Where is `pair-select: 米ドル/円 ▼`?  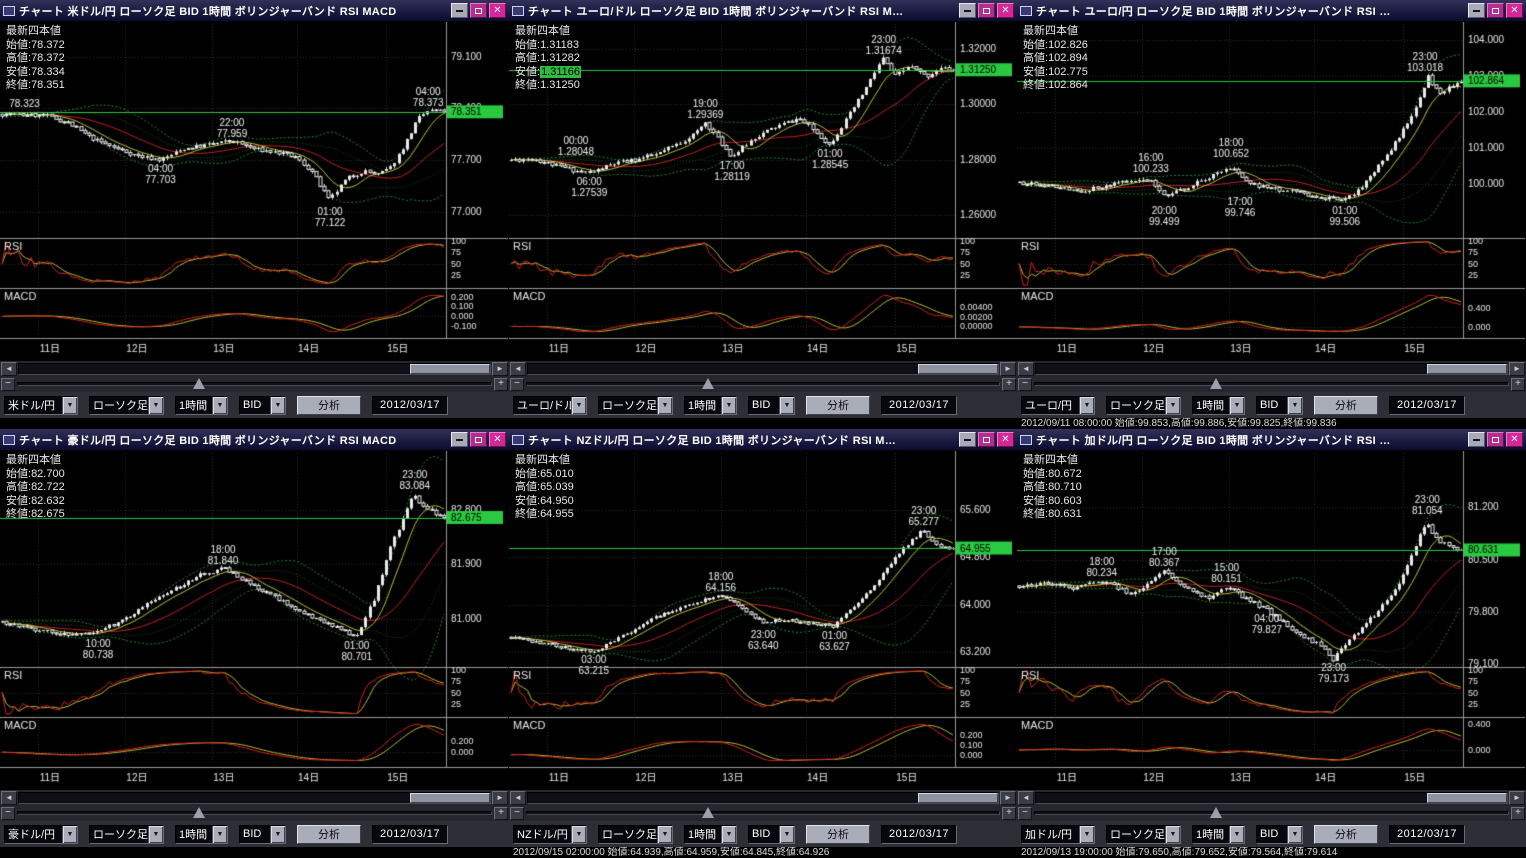
pair-select: 米ドル/円 ▼ is located at coordinates (41, 405).